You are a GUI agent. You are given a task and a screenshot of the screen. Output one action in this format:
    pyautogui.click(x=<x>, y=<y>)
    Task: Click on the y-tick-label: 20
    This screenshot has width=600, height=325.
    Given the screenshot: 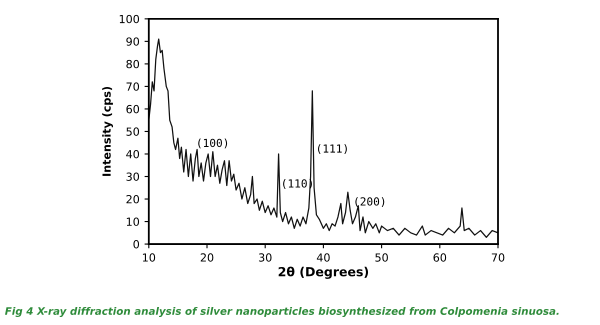 What is the action you would take?
    pyautogui.click(x=133, y=199)
    